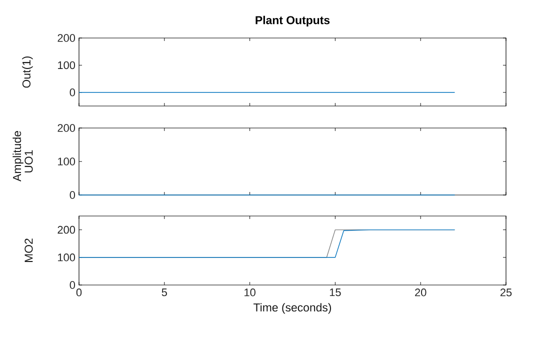  Describe the element at coordinates (420, 292) in the screenshot. I see `x-tick-label: 20` at that location.